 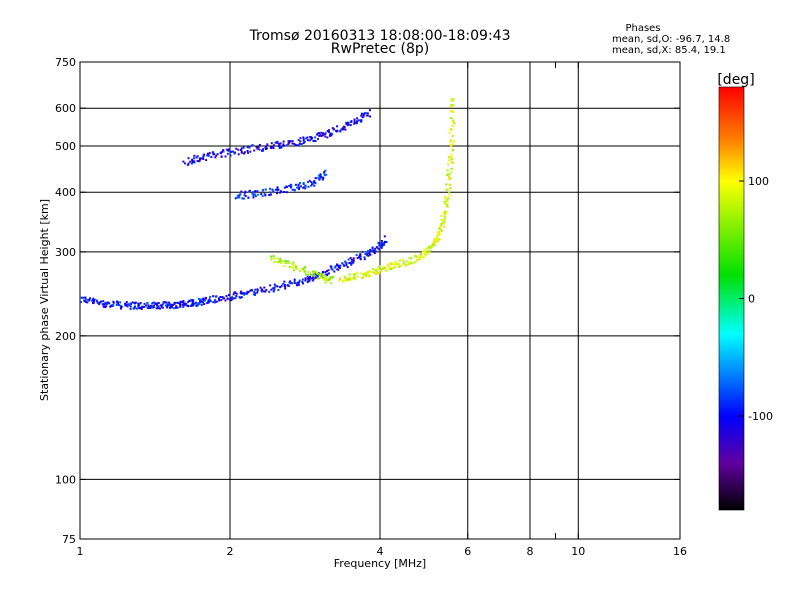 What do you see at coordinates (671, 39) in the screenshot?
I see `stats-o-line: mean, sd,O: -96.7, 14.8` at bounding box center [671, 39].